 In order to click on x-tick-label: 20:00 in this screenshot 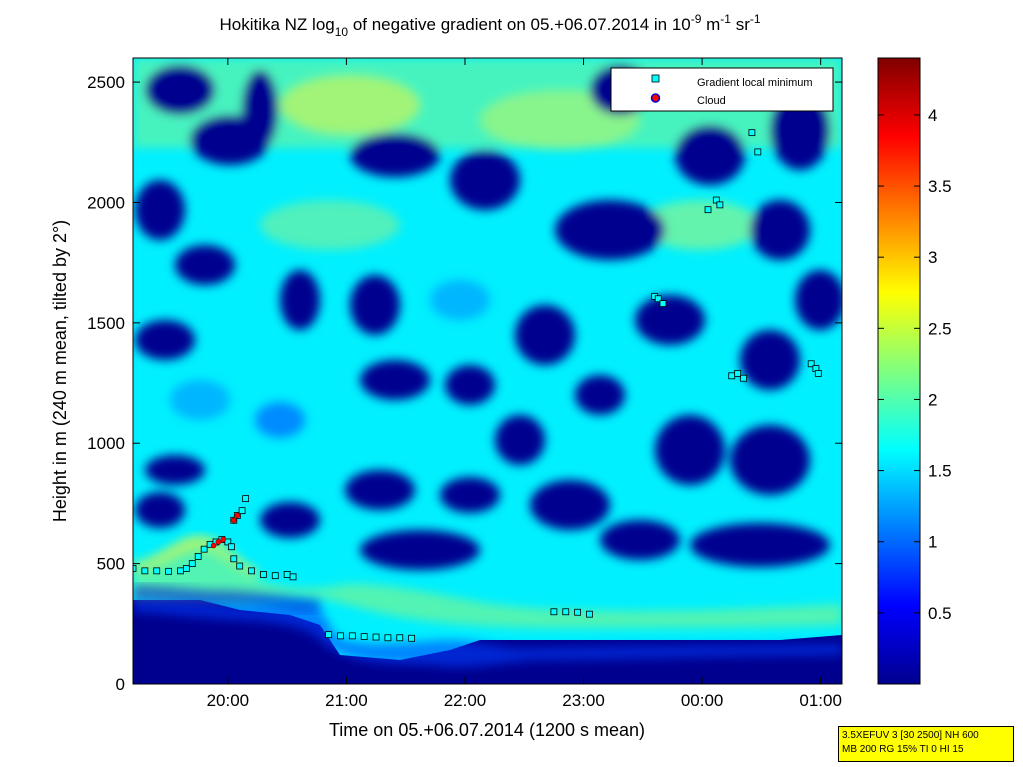, I will do `click(228, 700)`.